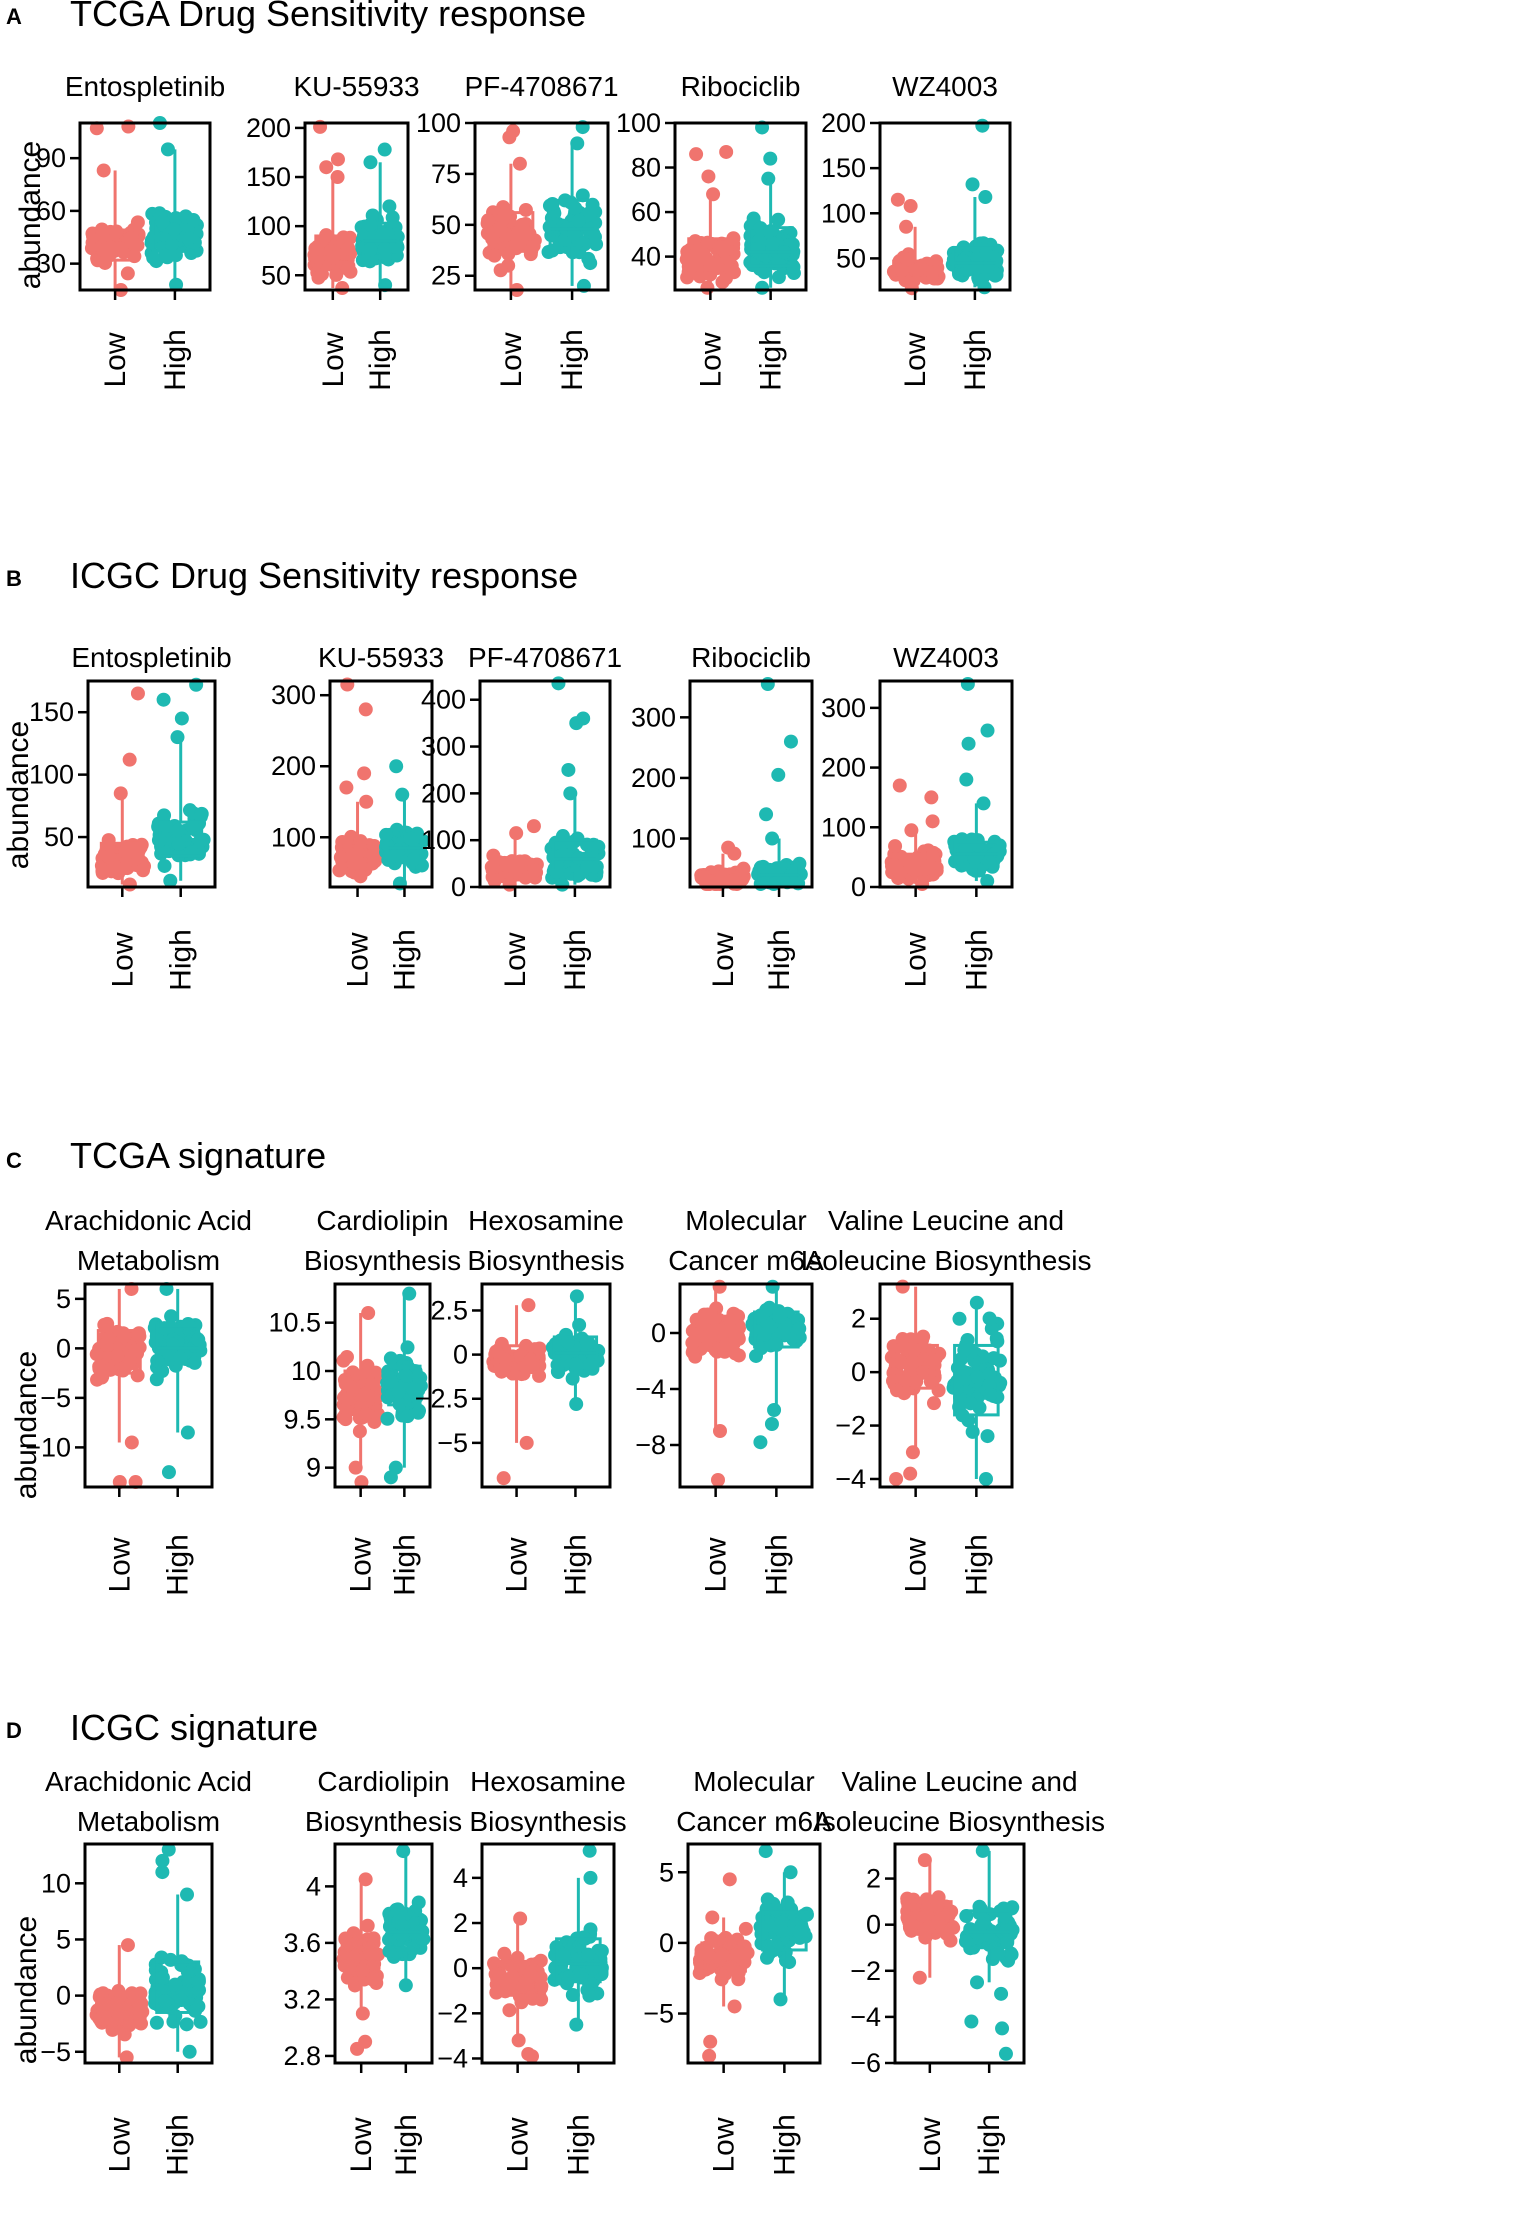 The height and width of the screenshot is (2232, 1535). What do you see at coordinates (166, 1155) in the screenshot?
I see `panel-c-header: C TCGA signature` at bounding box center [166, 1155].